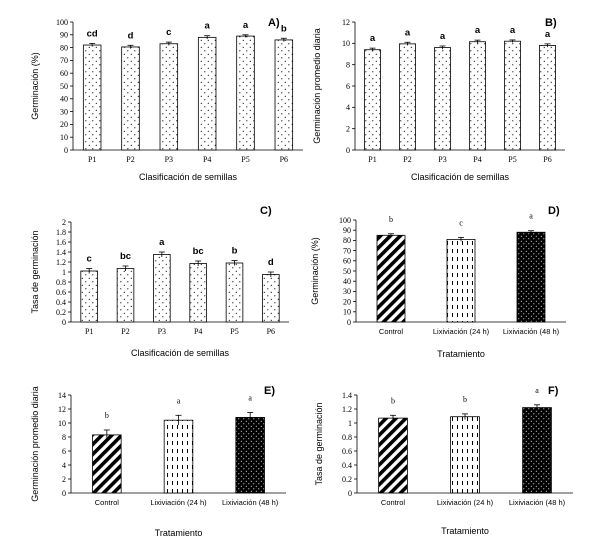 The width and height of the screenshot is (604, 548). I want to click on y-tick-label: 80, so click(347, 240).